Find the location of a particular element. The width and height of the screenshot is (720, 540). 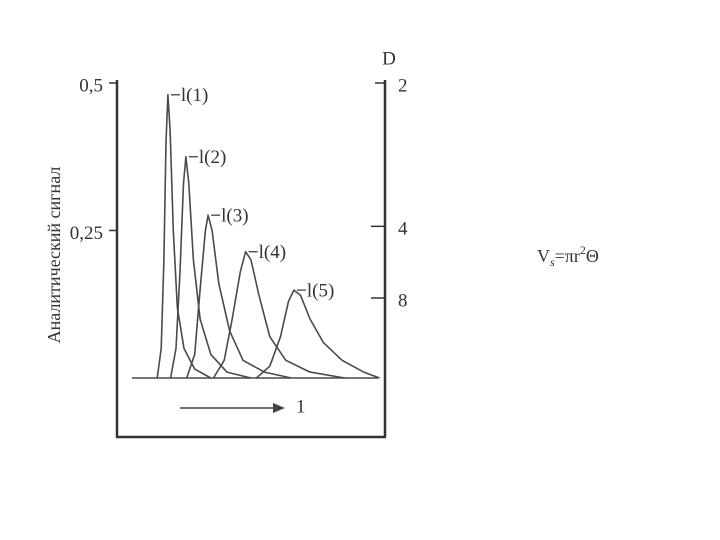

arrow-head is located at coordinates (279, 408).